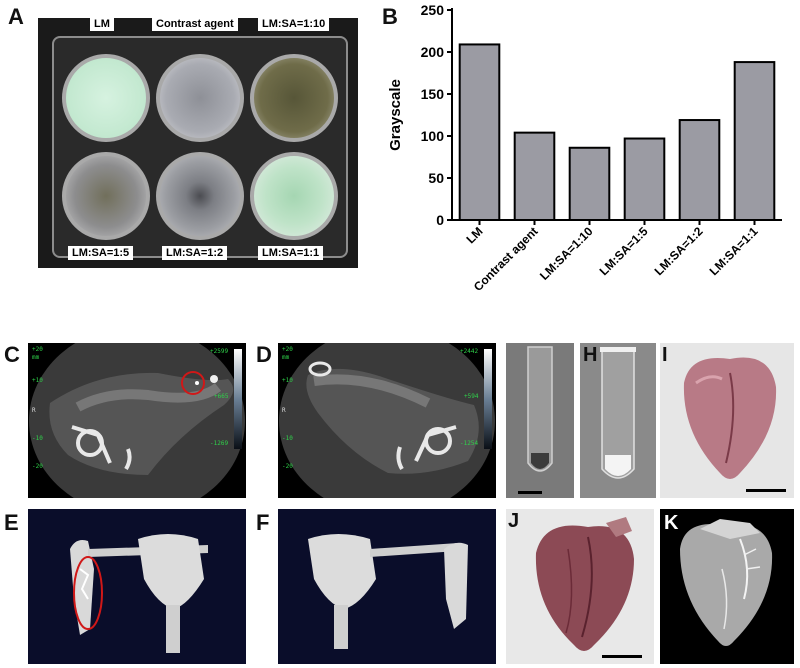 This screenshot has height=668, width=800. Describe the element at coordinates (287, 349) in the screenshot. I see `scale-d-0: +20` at that location.